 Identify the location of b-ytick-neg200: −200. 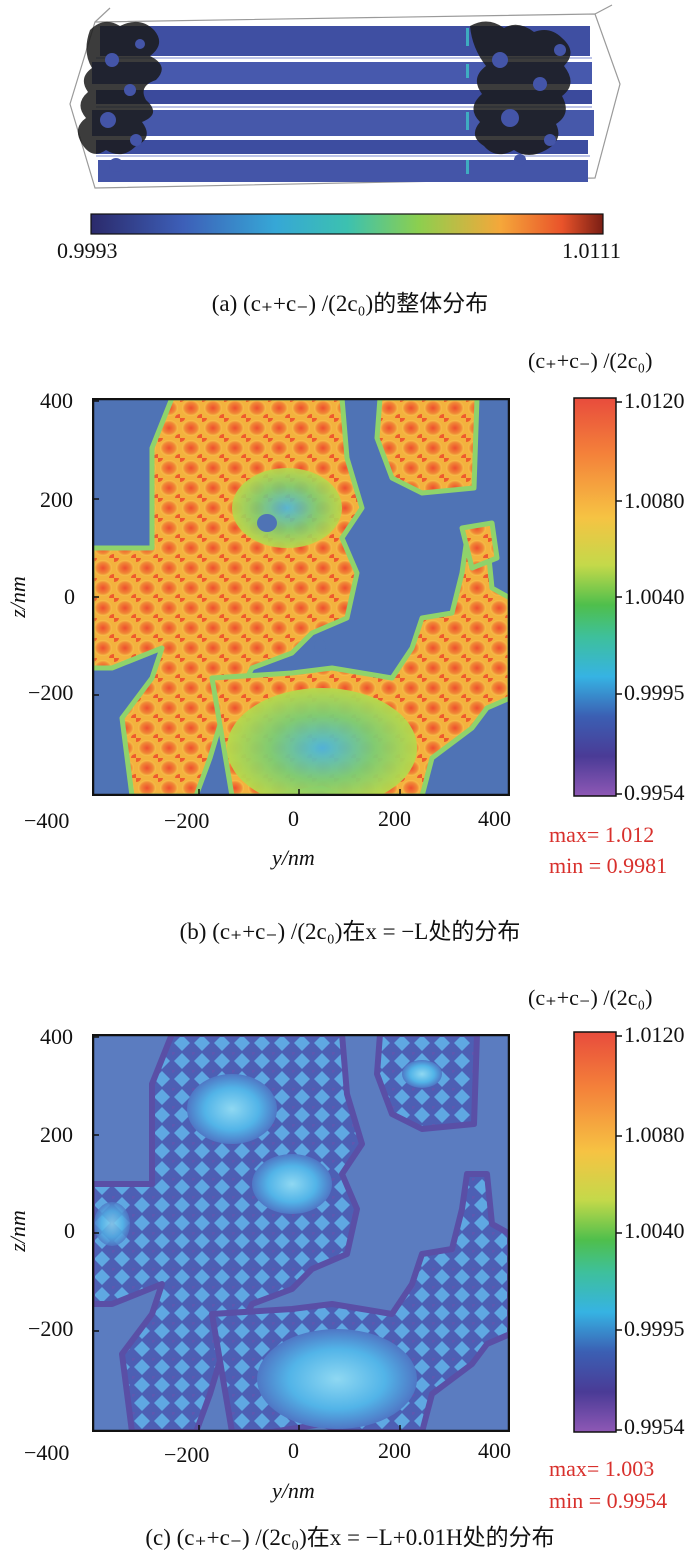
(51, 692).